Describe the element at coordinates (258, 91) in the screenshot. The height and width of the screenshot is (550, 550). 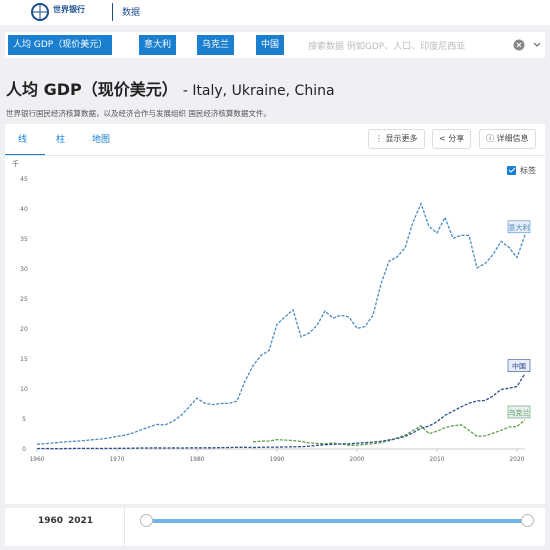
I see `page-subtitle: - Italy, Ukraine, China` at that location.